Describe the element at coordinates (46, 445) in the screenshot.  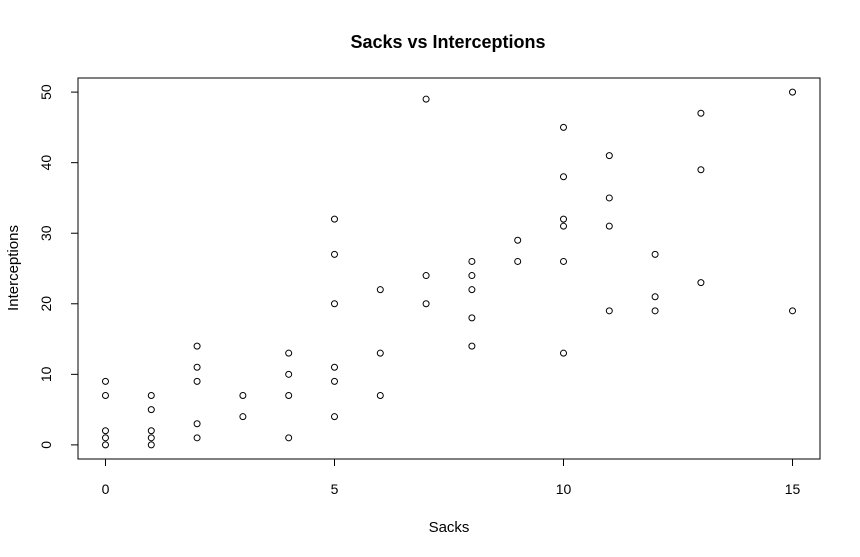
I see `y-tick-label: 0` at that location.